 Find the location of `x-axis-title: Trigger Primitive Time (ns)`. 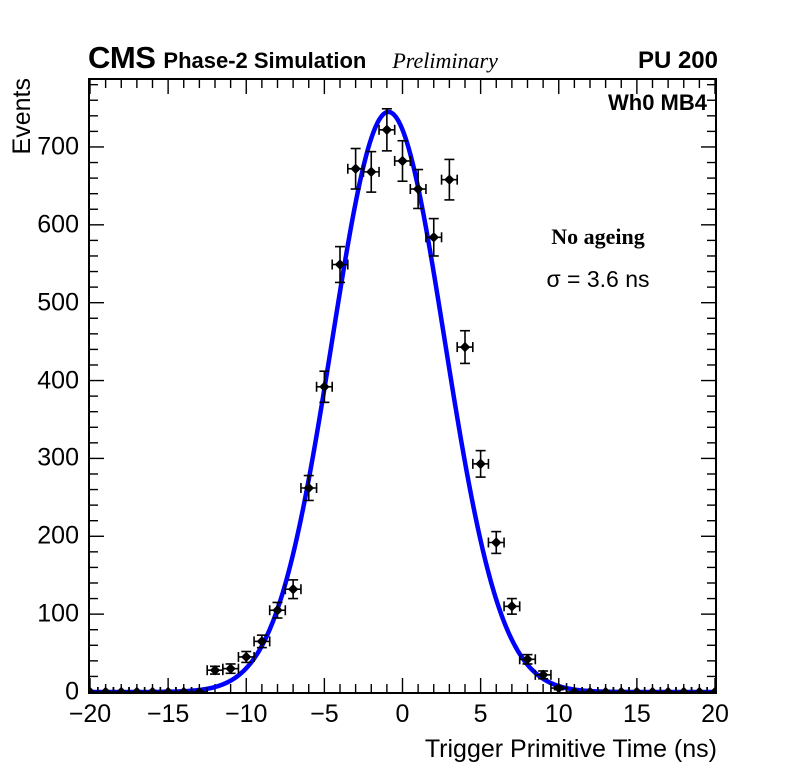

x-axis-title: Trigger Primitive Time (ns) is located at coordinates (570, 749).